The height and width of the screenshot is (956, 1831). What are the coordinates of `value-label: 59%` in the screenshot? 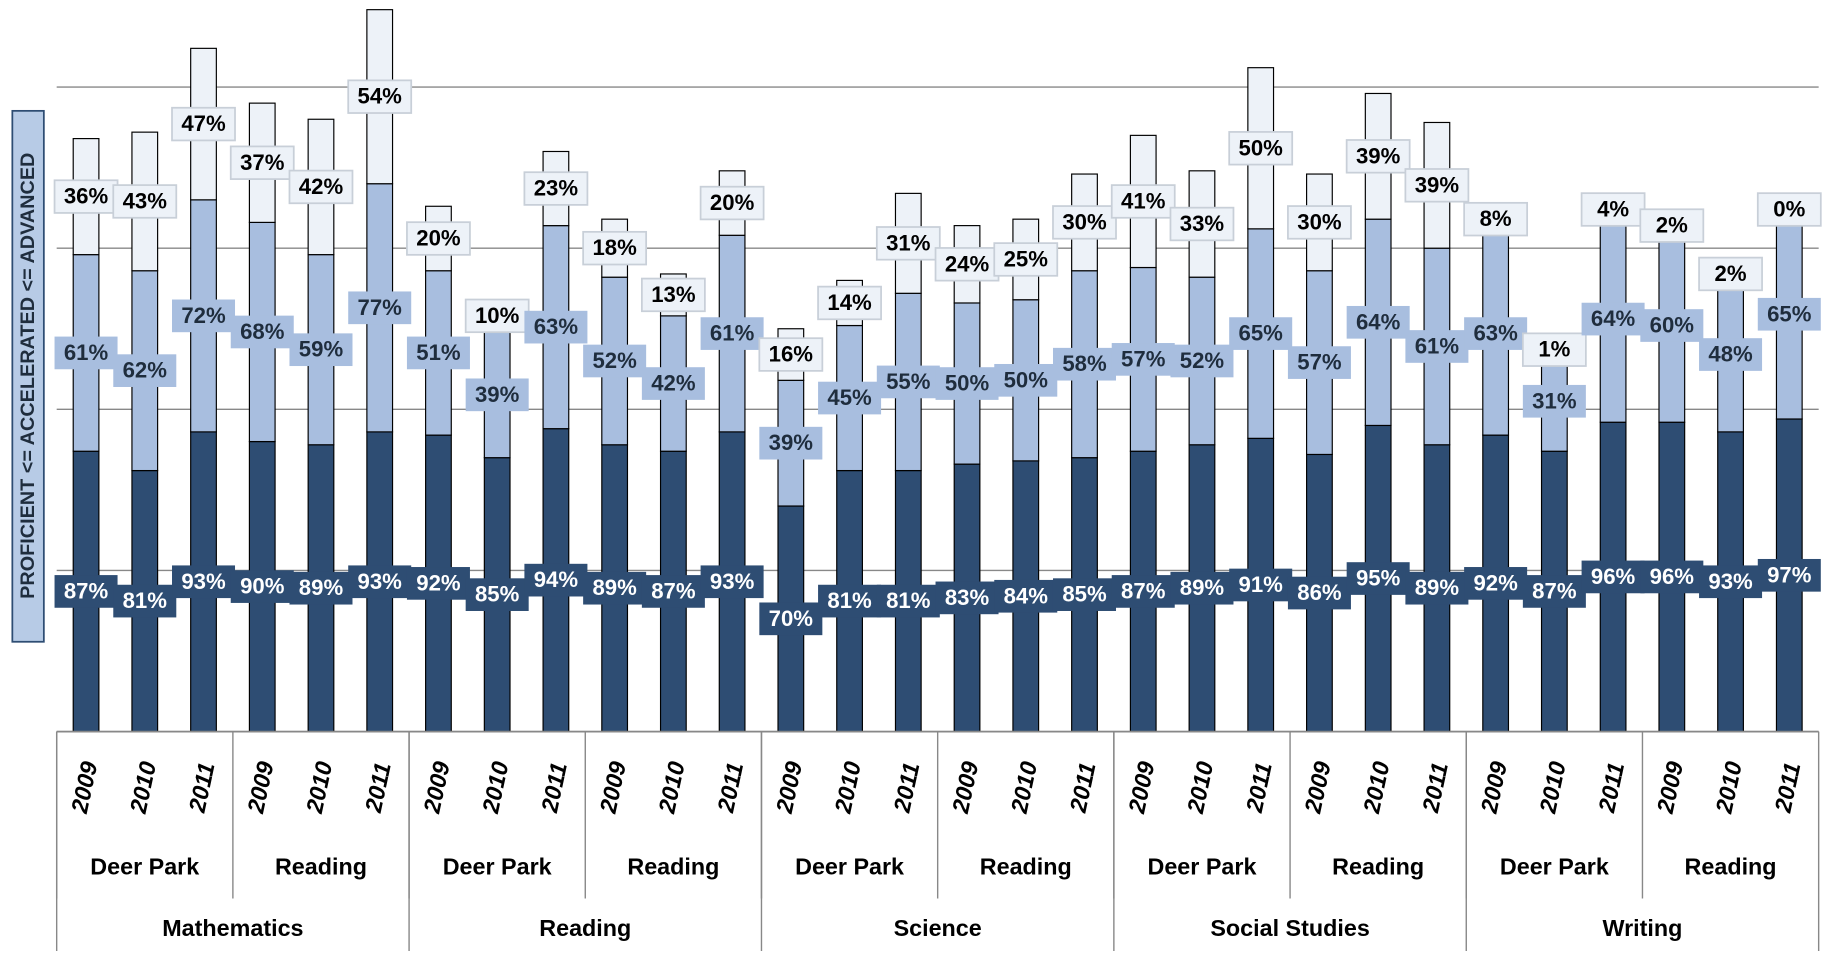 It's located at (321, 349).